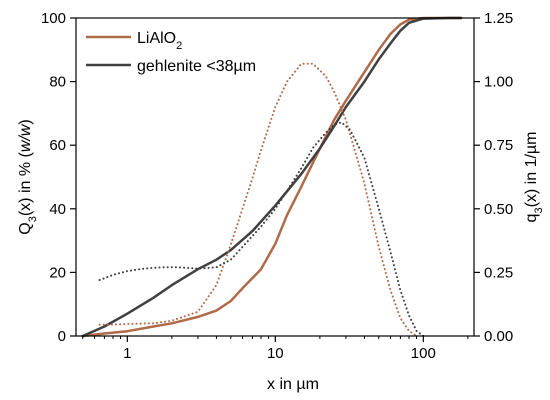 The width and height of the screenshot is (550, 400). Describe the element at coordinates (53, 18) in the screenshot. I see `y-tick-label-5: 100` at that location.